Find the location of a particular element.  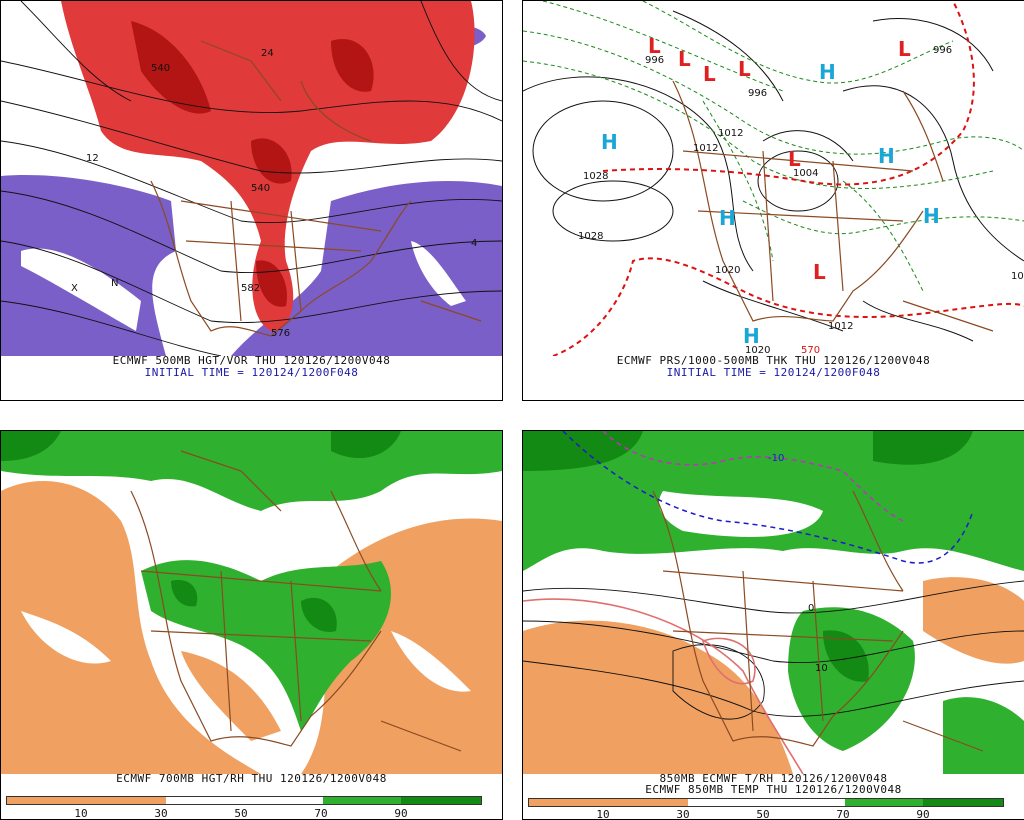

temp-contour-label: -10 is located at coordinates (776, 458).